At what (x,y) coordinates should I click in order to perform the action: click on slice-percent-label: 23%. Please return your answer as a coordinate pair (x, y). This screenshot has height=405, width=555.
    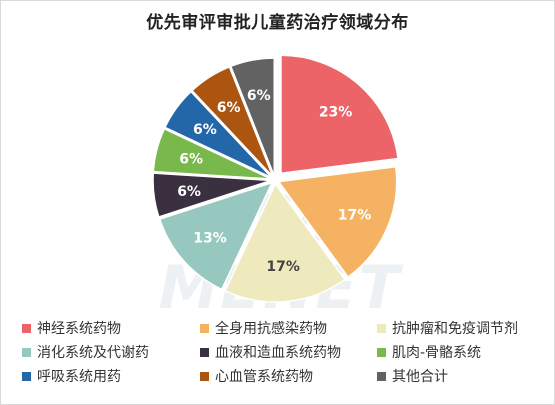
    Looking at the image, I should click on (336, 112).